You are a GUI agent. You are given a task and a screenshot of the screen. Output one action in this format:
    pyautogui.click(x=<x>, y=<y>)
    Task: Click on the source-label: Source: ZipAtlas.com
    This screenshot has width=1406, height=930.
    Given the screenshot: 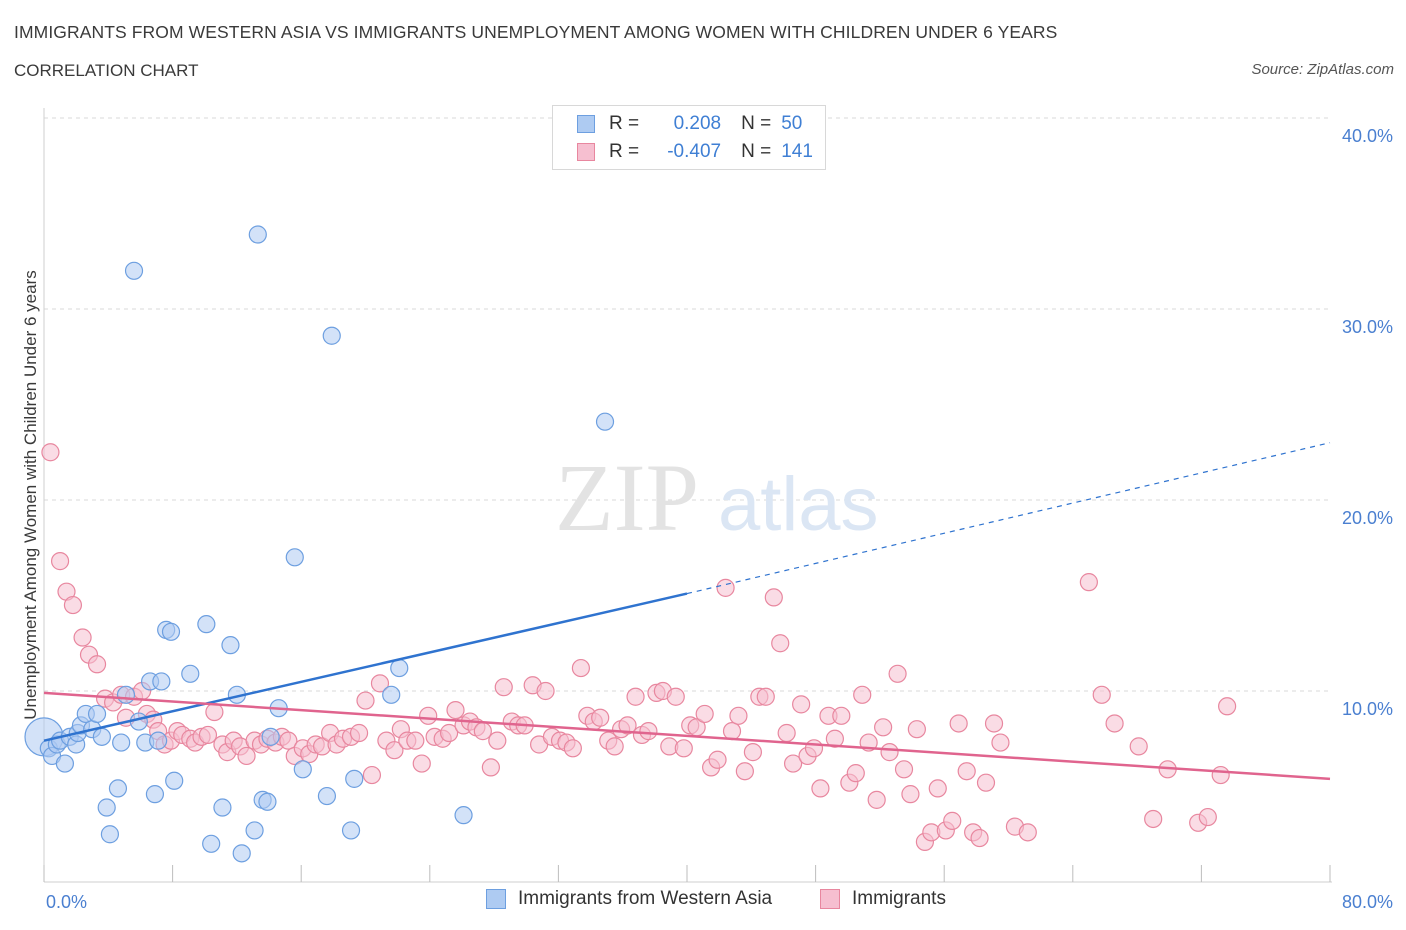 What is the action you would take?
    pyautogui.click(x=1322, y=69)
    